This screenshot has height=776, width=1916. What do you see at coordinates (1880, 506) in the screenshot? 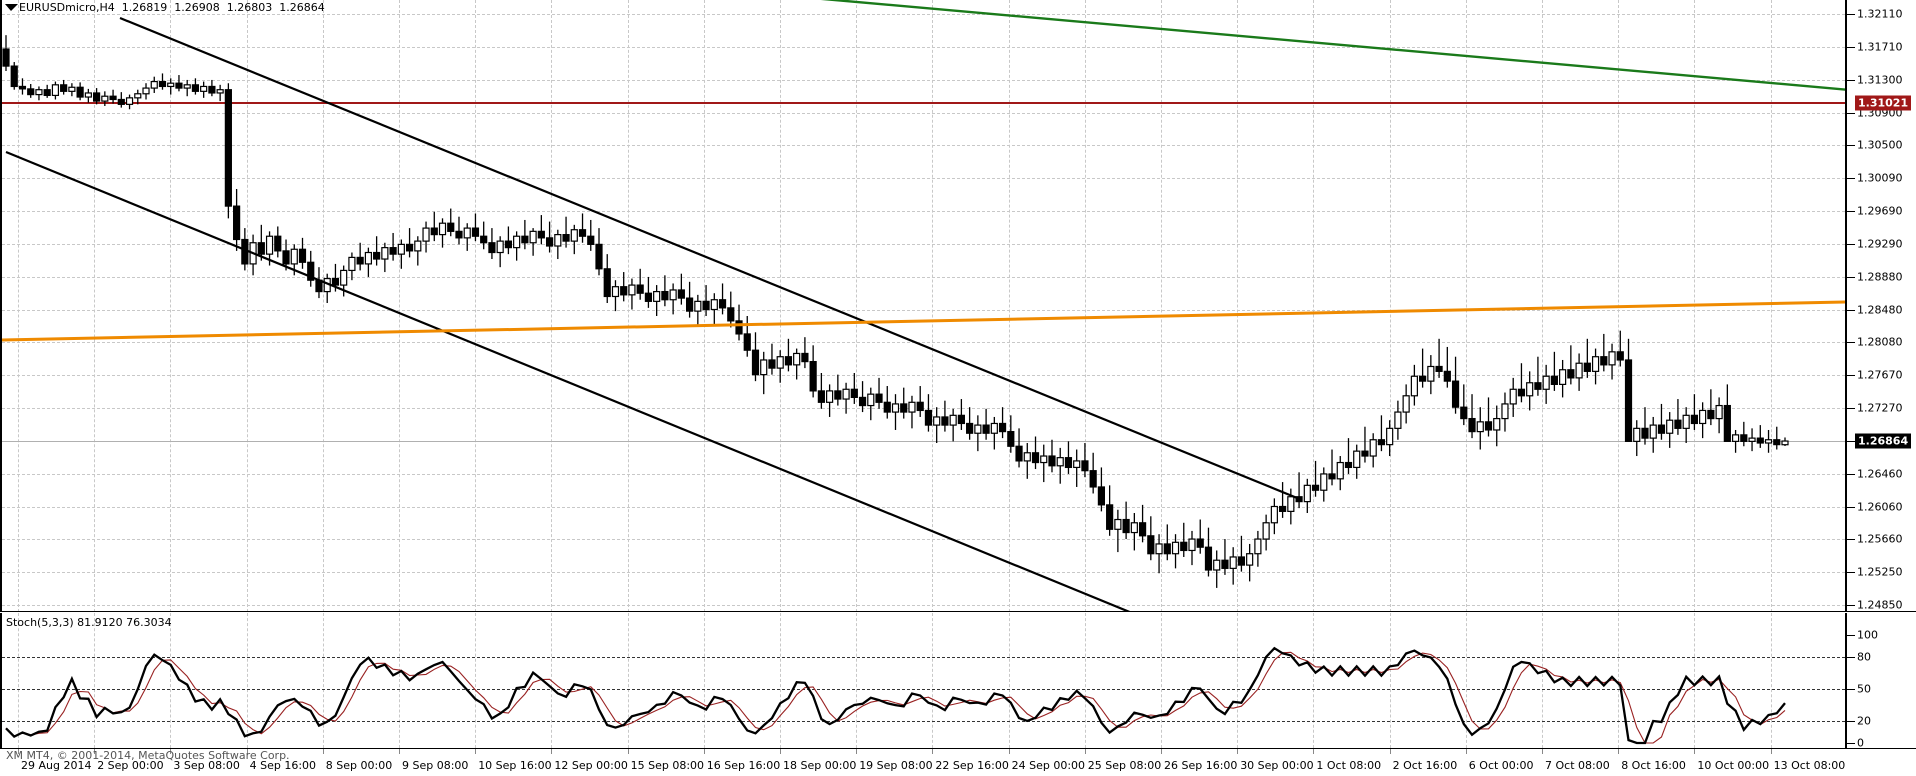
I see `price-axis-label: 1.26060` at bounding box center [1880, 506].